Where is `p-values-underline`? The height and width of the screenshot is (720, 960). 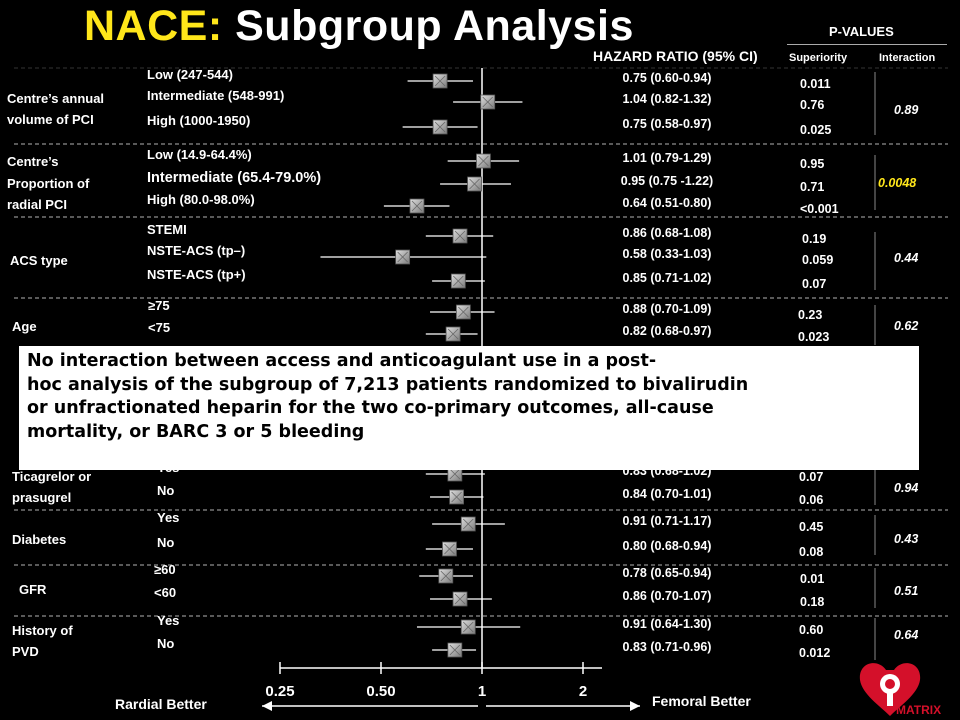 p-values-underline is located at coordinates (867, 44).